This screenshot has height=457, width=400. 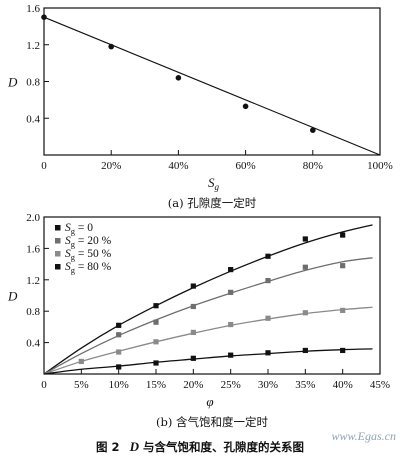 I want to click on panel-b-y-tick-label: 0.8, so click(x=33, y=312).